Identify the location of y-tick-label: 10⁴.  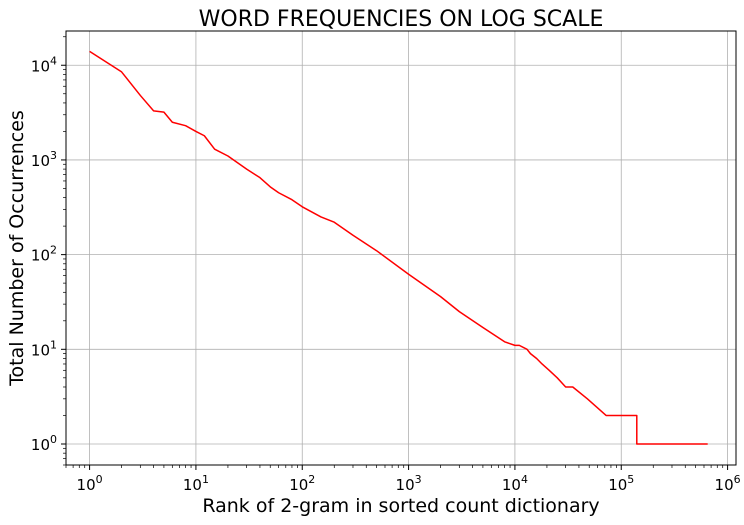
(44, 64).